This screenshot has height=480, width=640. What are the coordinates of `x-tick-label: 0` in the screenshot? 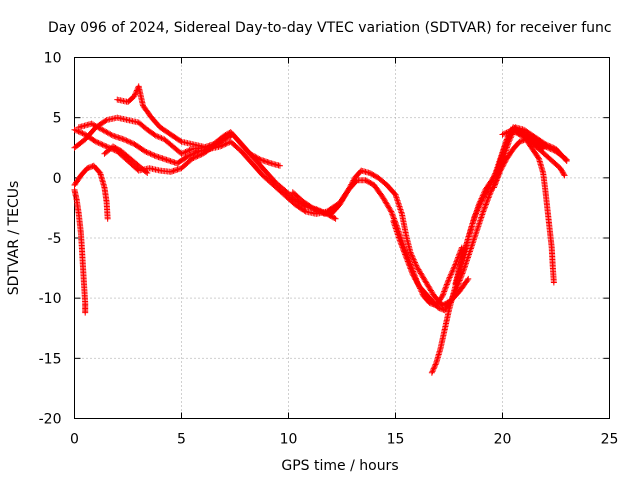 It's located at (74, 440).